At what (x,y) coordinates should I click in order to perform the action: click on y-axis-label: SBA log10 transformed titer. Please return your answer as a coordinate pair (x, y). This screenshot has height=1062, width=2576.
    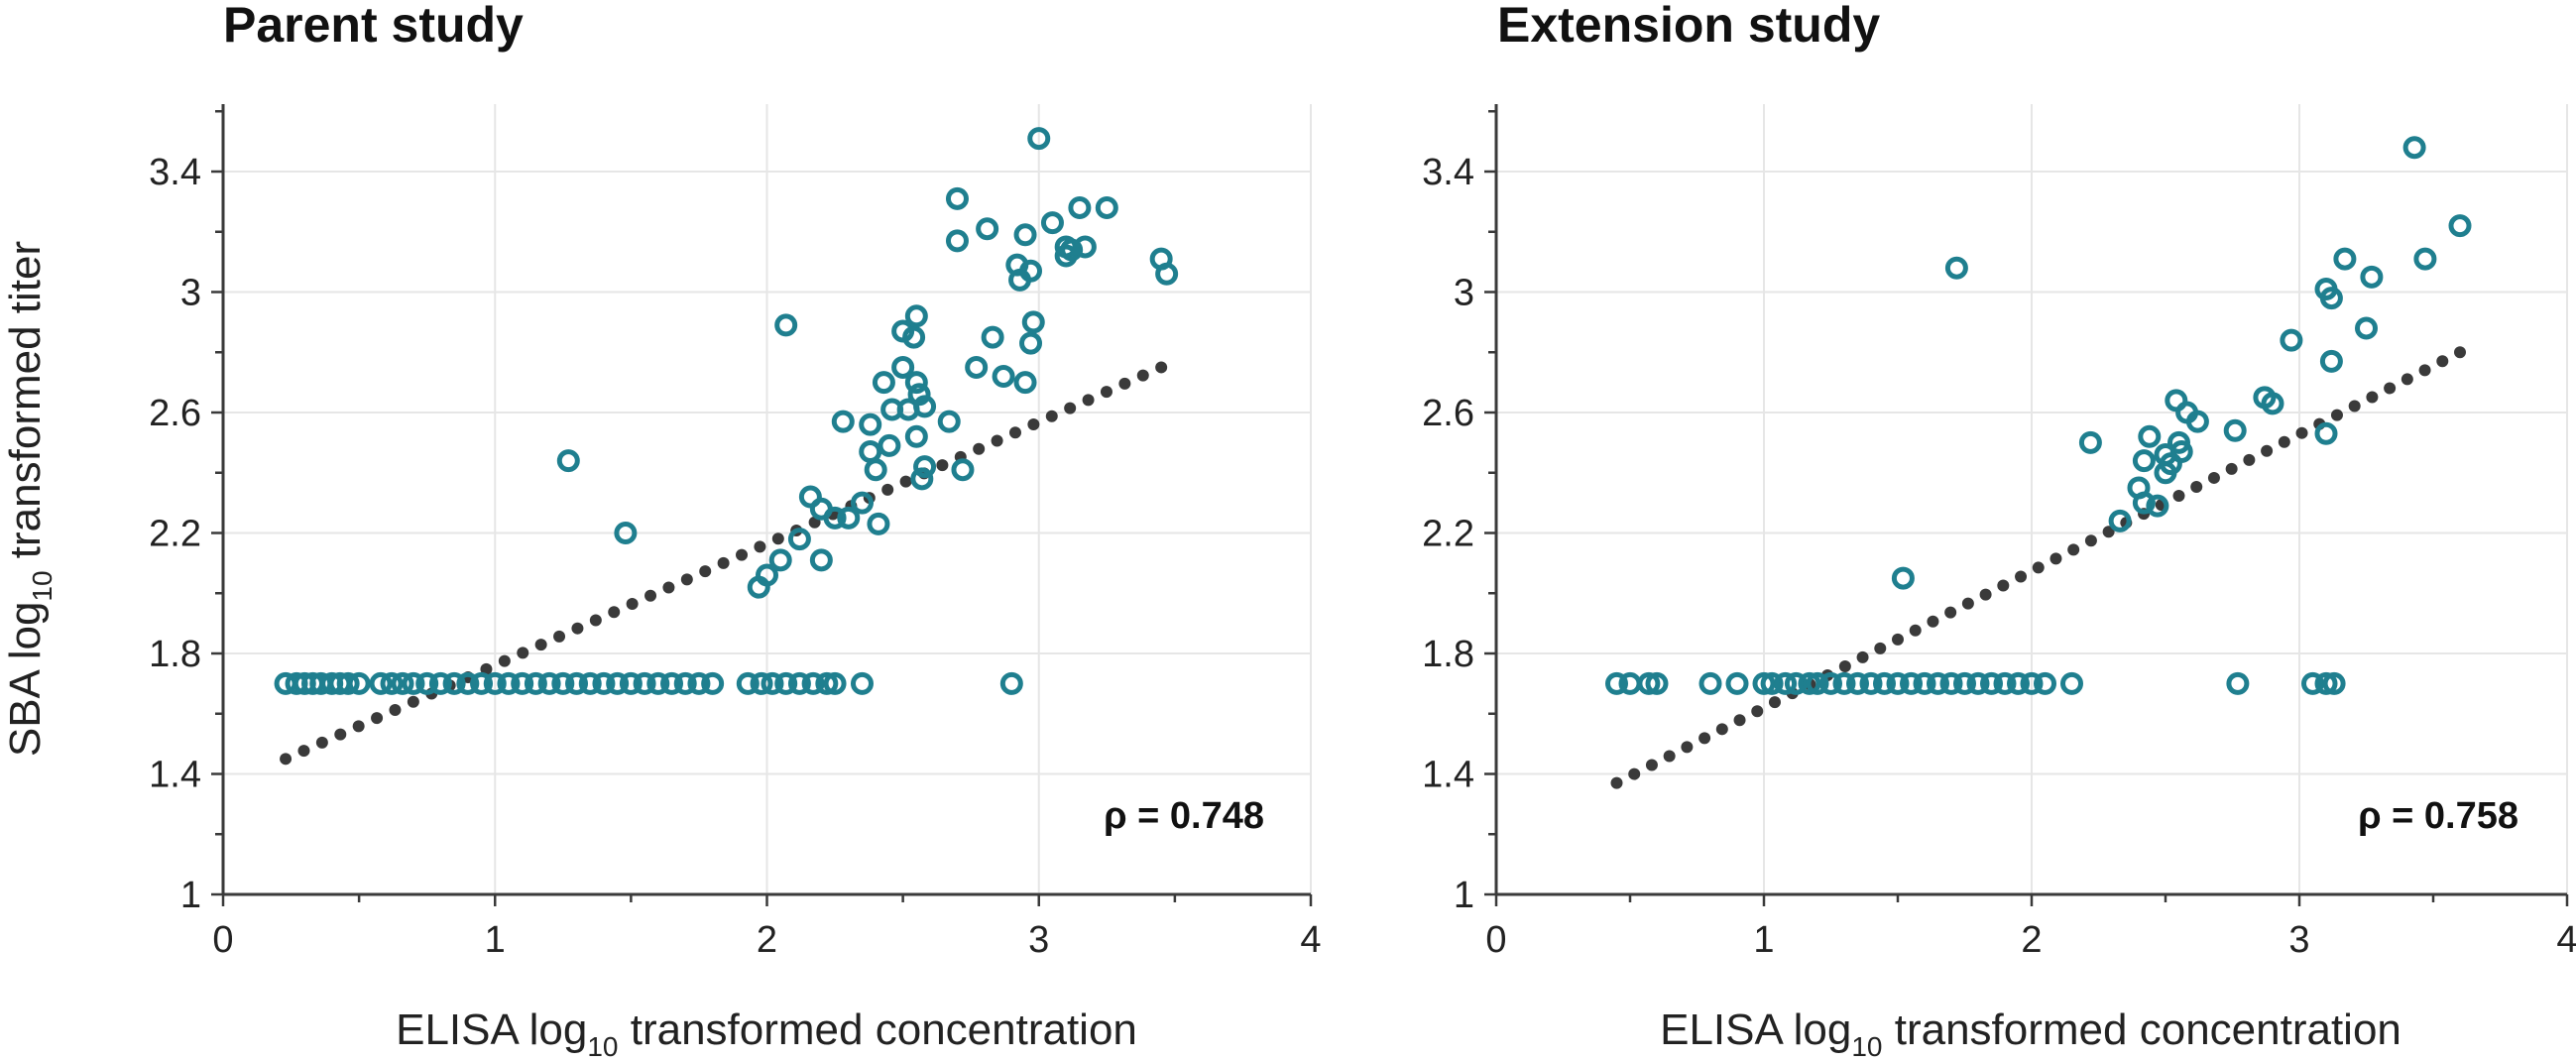
    Looking at the image, I should click on (29, 499).